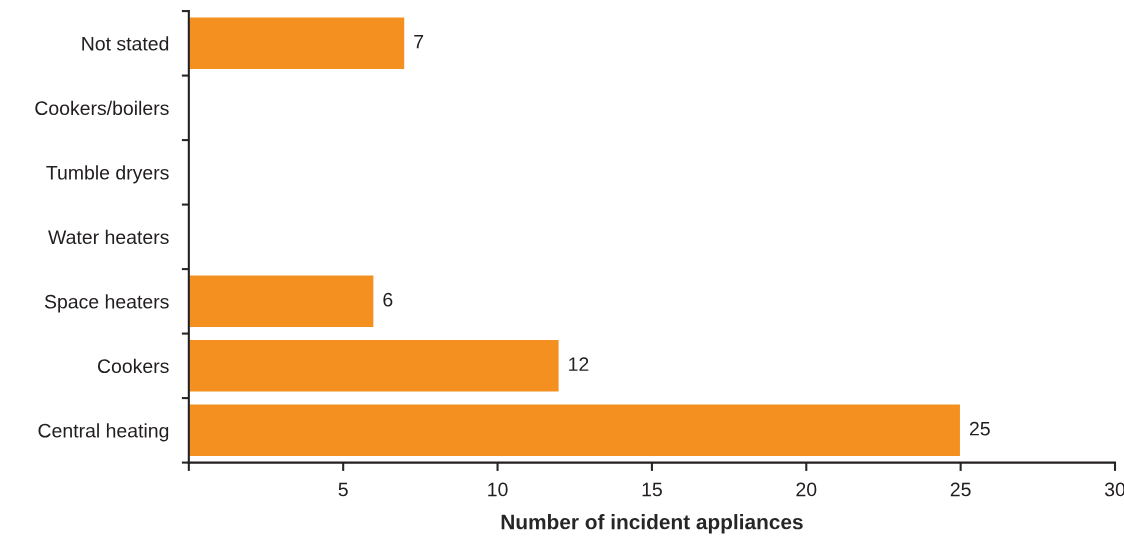  What do you see at coordinates (388, 299) in the screenshot?
I see `data-label: 6` at bounding box center [388, 299].